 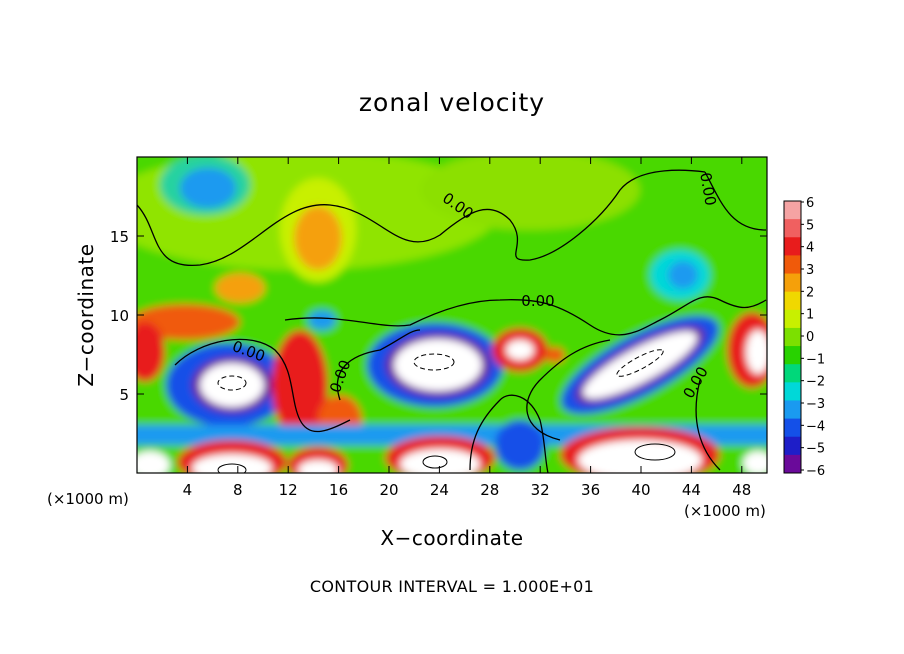 What do you see at coordinates (439, 490) in the screenshot?
I see `x-tick-label: 24` at bounding box center [439, 490].